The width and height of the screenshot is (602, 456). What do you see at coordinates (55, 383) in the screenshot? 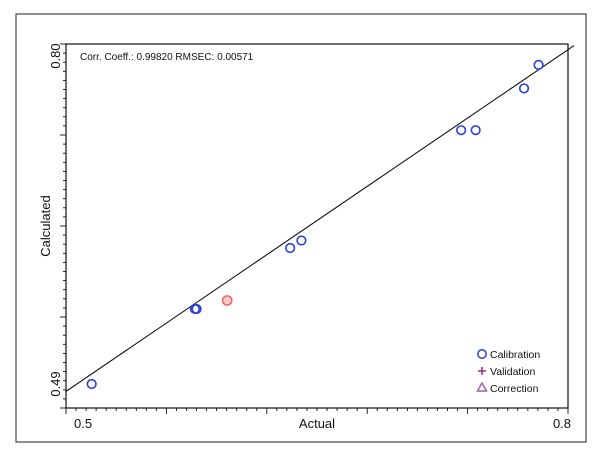
I see `y-tick-label-min: 0.49` at bounding box center [55, 383].